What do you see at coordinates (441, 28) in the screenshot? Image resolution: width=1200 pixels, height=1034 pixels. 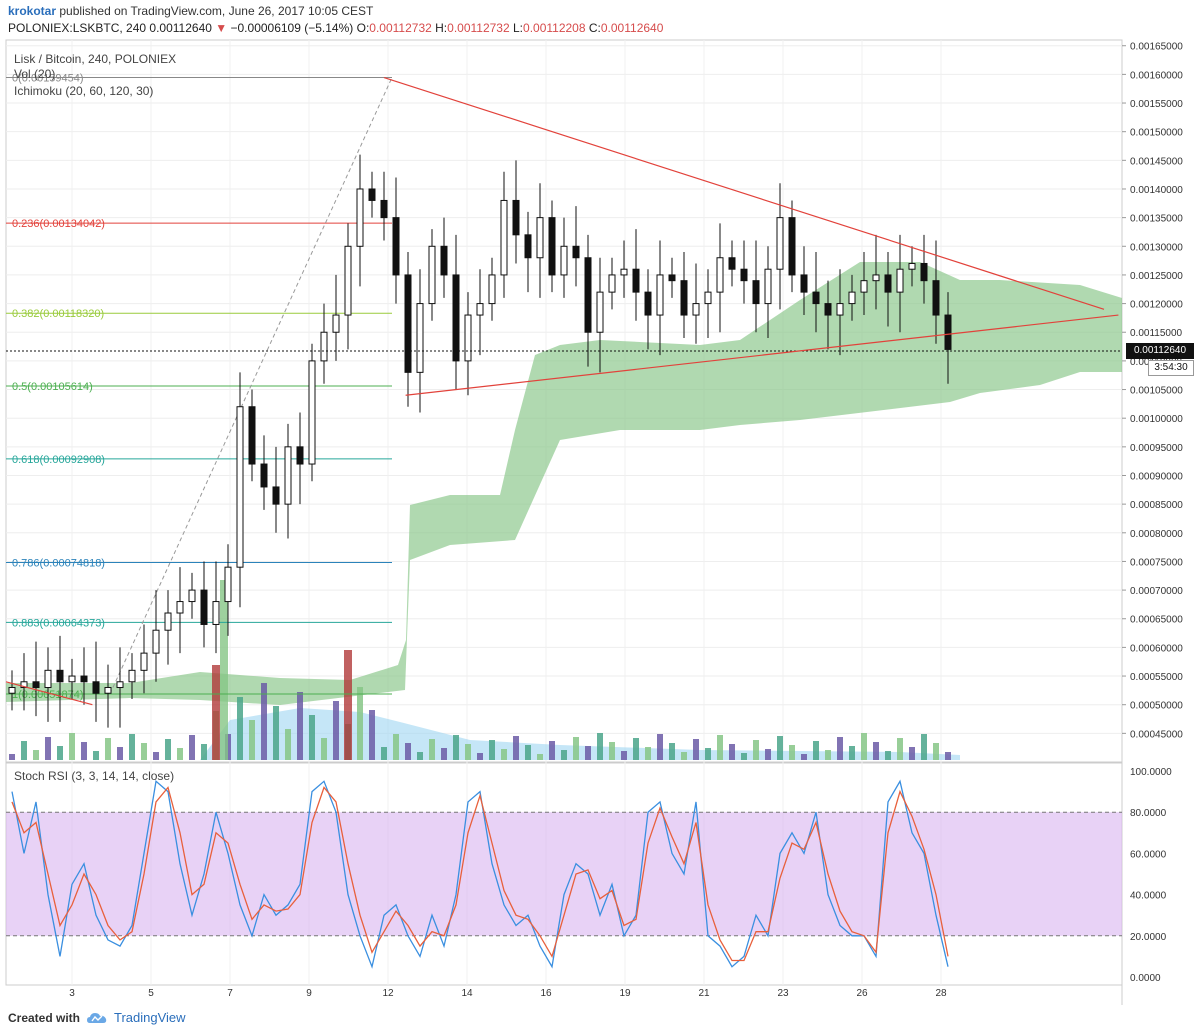 I see `high-label: H:` at bounding box center [441, 28].